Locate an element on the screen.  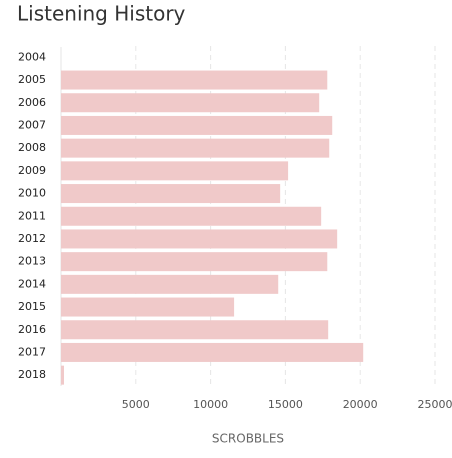
y-tick-label: 2010 is located at coordinates (32, 193).